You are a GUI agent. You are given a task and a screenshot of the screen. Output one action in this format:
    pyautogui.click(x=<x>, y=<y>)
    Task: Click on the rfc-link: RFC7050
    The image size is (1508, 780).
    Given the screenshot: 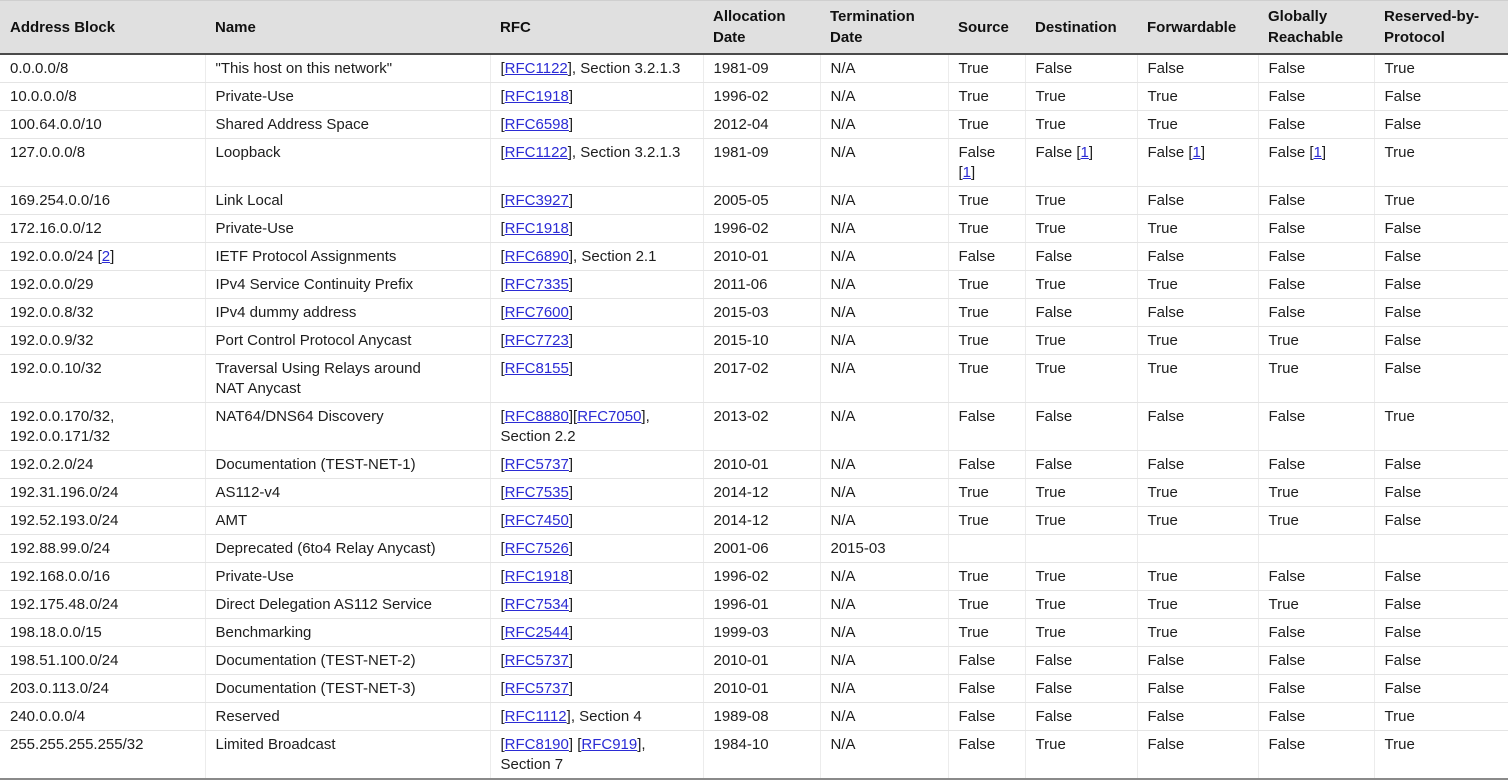 What is the action you would take?
    pyautogui.click(x=609, y=416)
    